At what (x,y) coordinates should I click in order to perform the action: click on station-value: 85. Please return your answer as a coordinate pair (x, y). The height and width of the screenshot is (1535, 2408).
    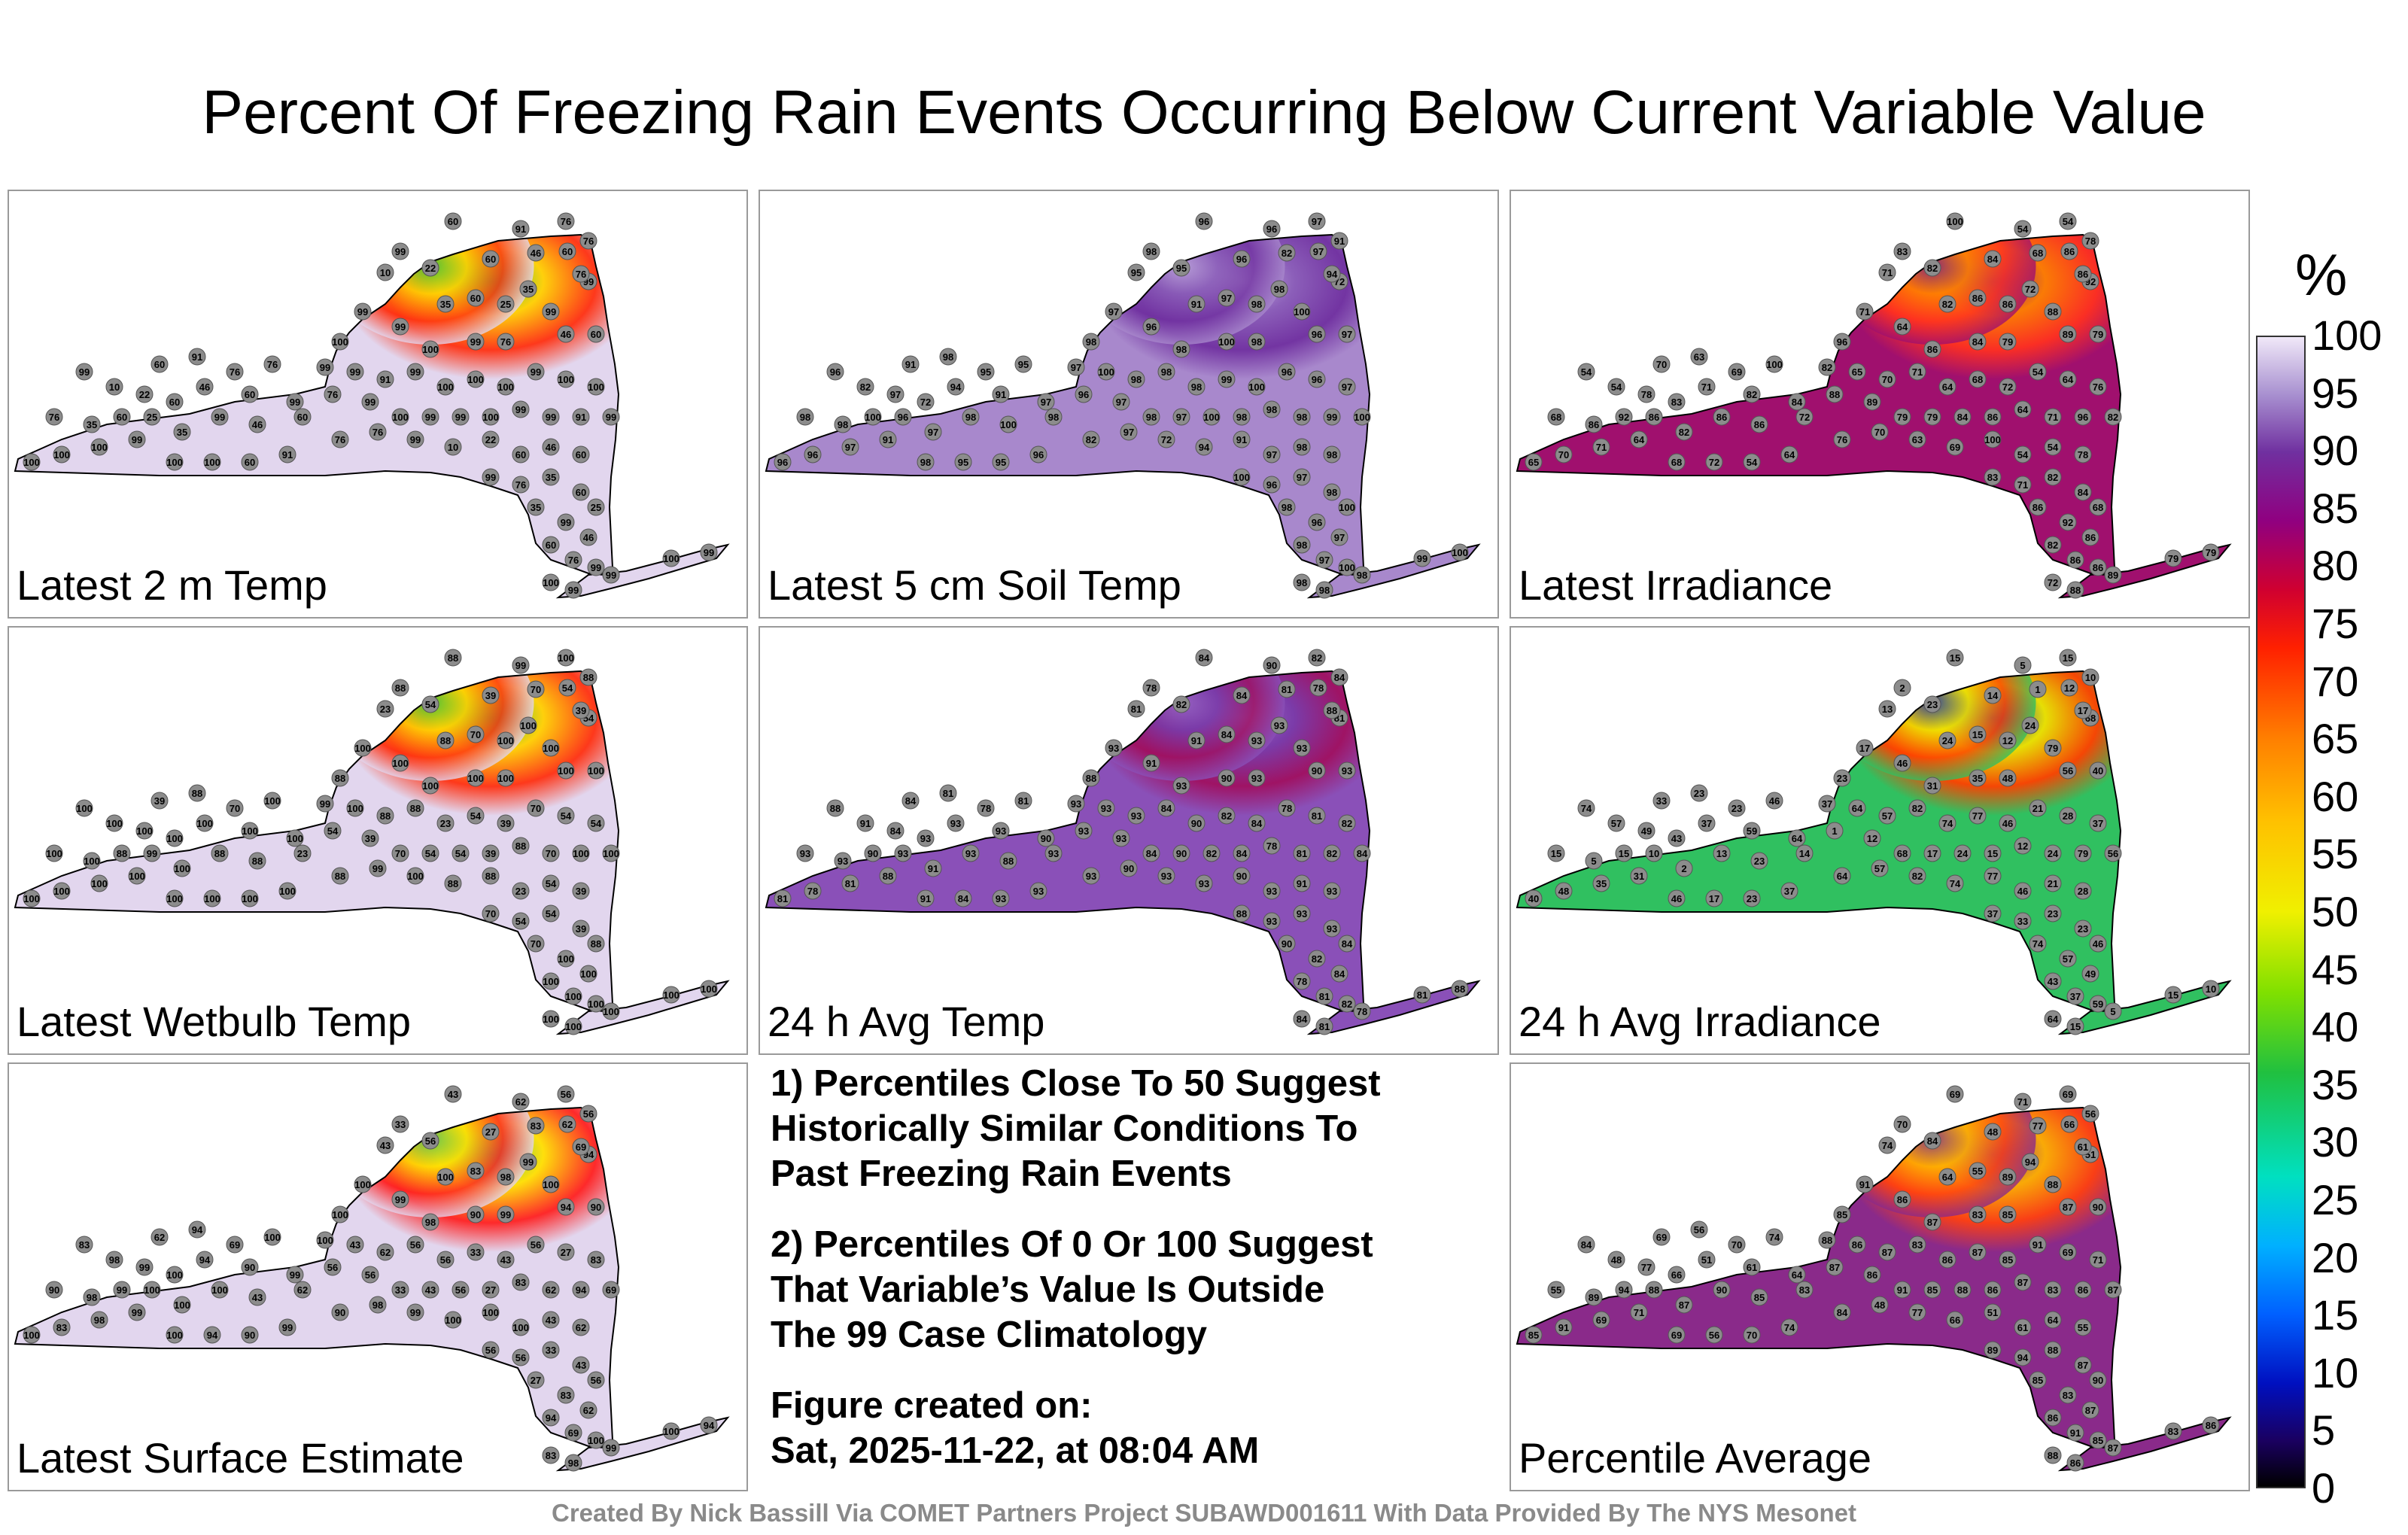
    Looking at the image, I should click on (2038, 1380).